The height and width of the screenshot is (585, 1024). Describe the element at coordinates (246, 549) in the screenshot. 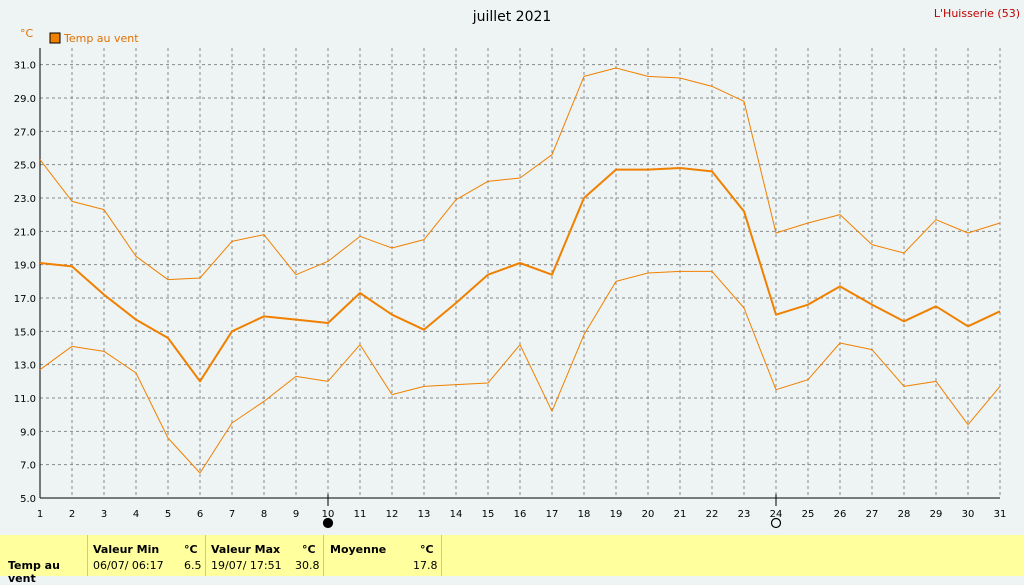

I see `max-header: Valeur Max` at that location.